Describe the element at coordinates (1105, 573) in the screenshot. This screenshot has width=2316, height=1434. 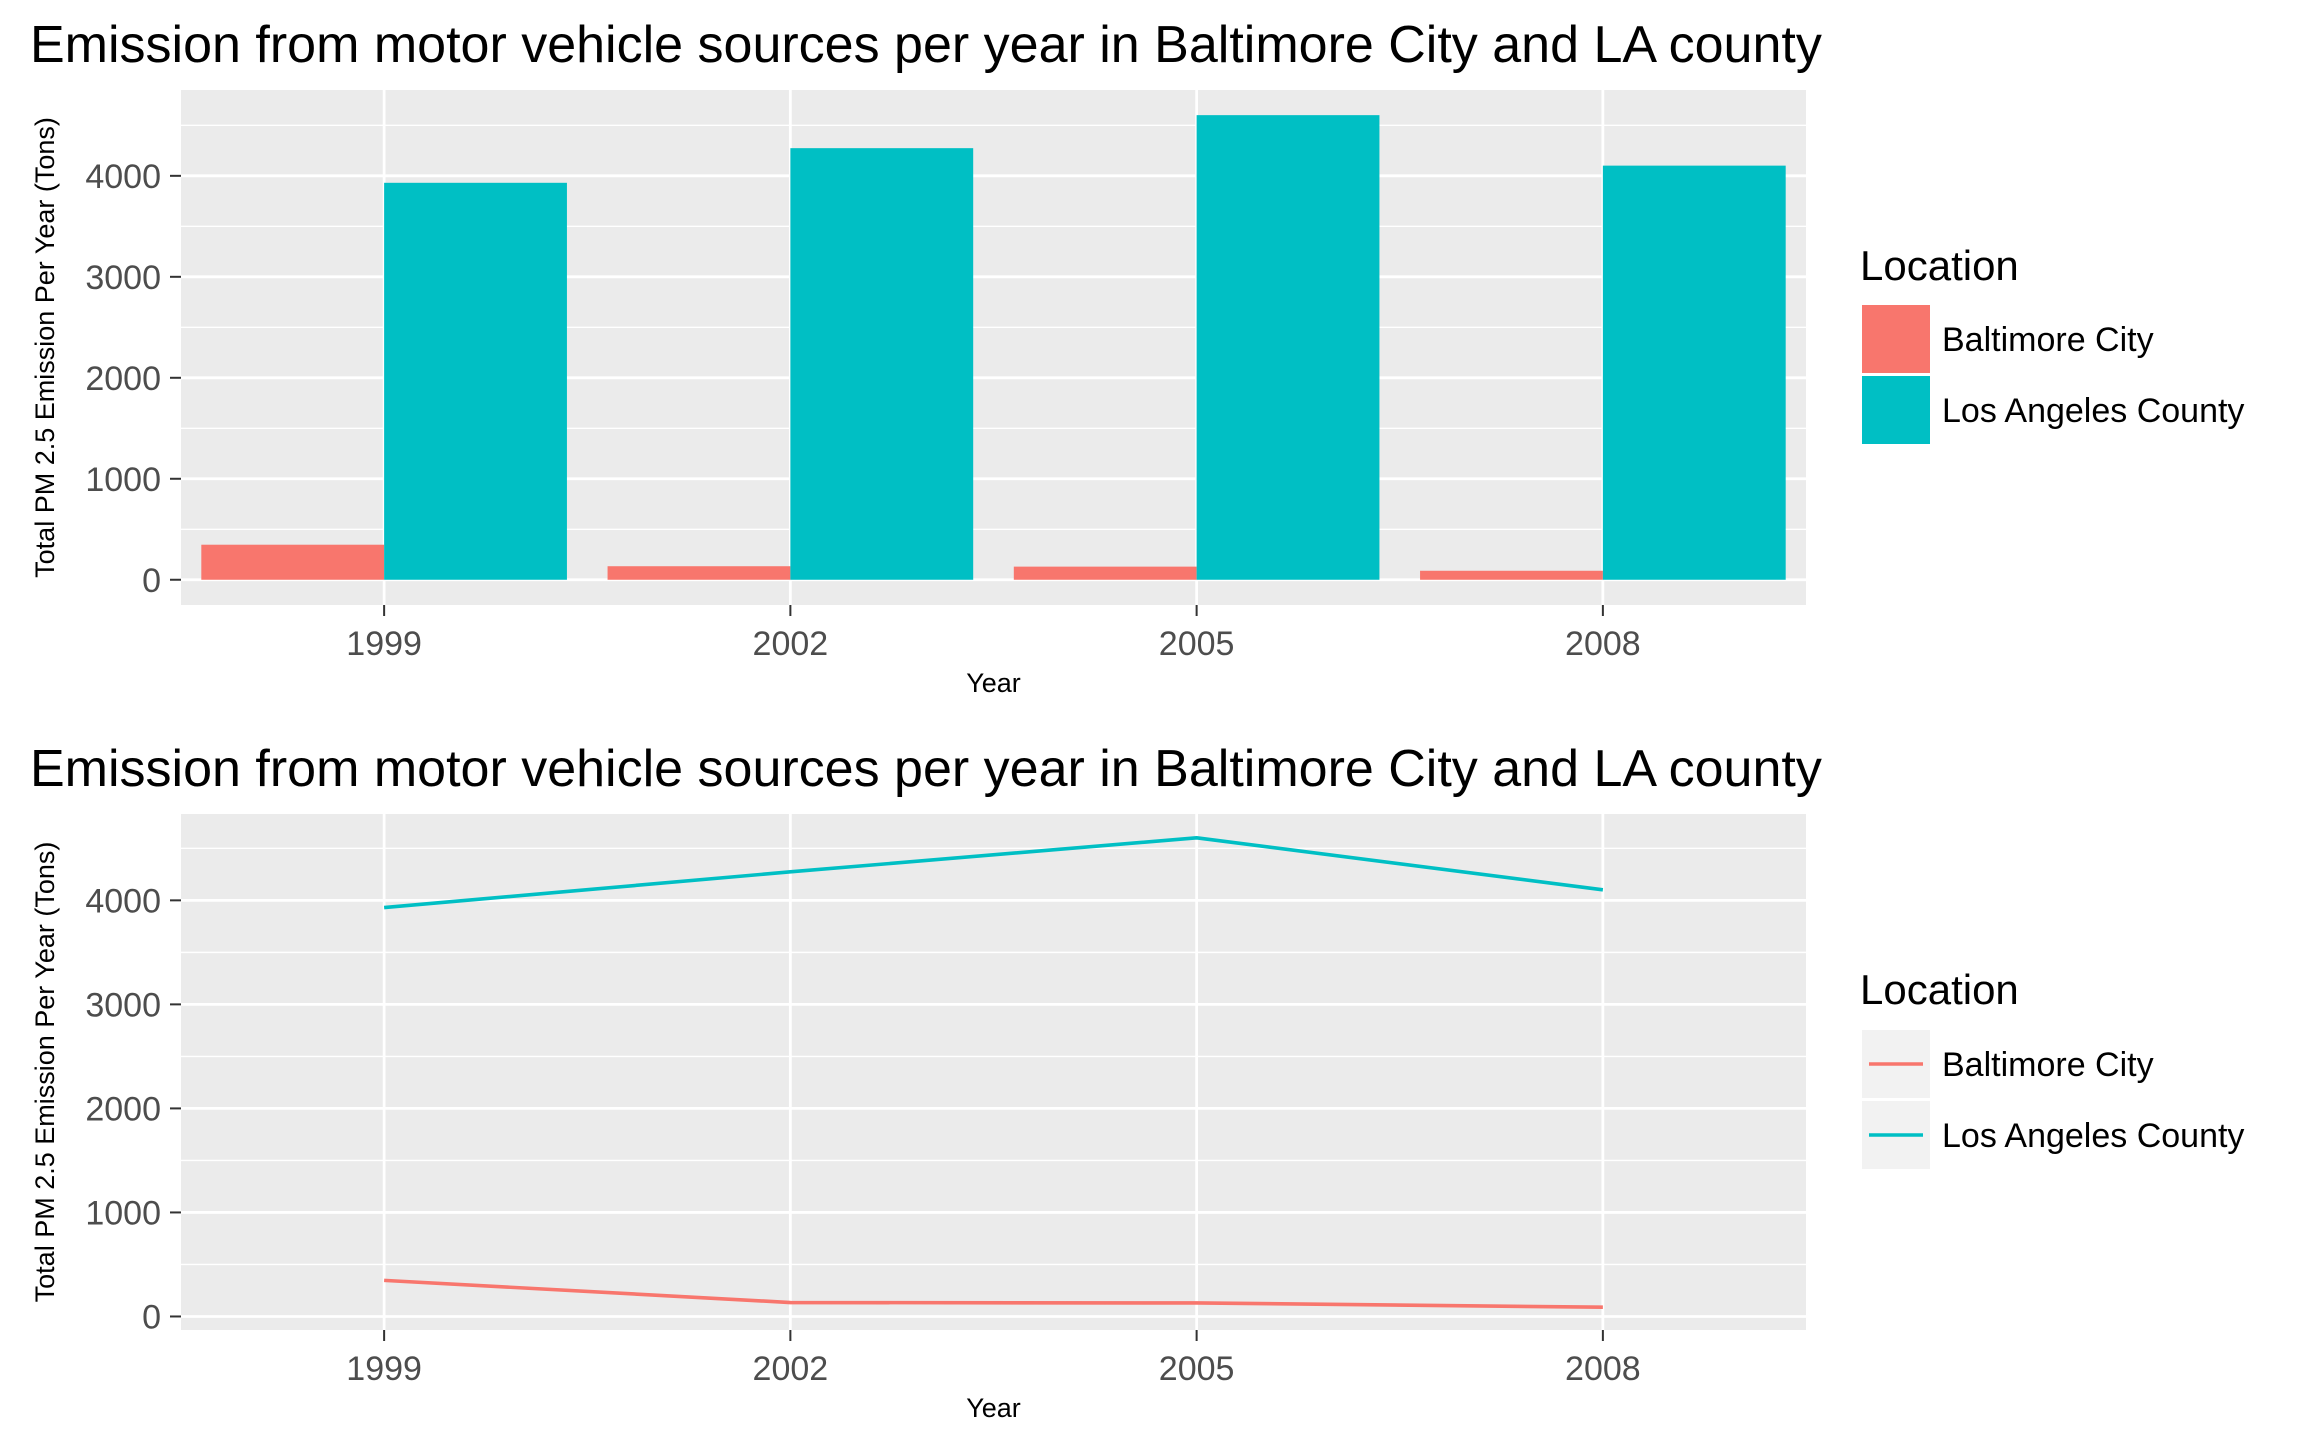
I see `bar-baltimore-city-2005` at that location.